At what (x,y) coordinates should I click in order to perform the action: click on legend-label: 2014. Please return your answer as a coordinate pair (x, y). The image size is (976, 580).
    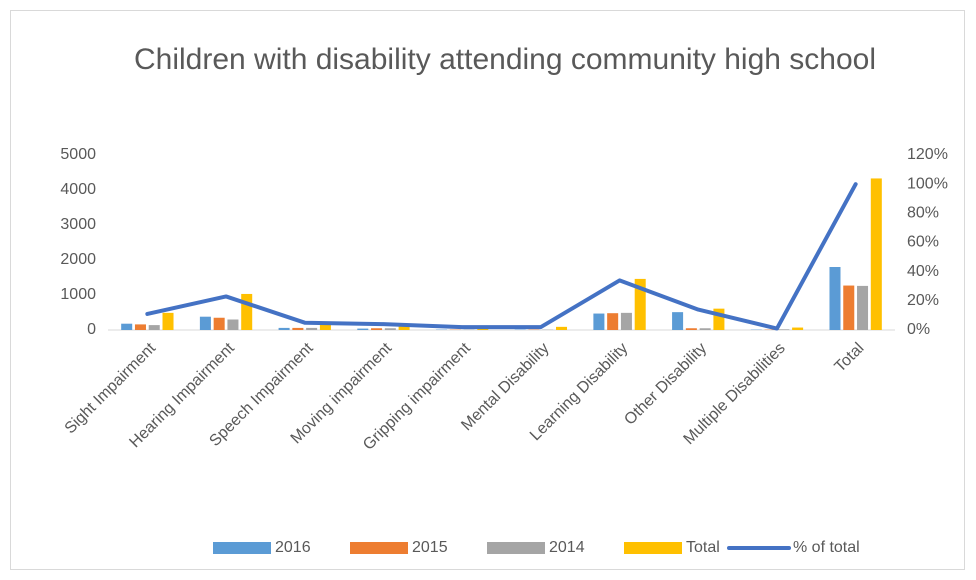
    Looking at the image, I should click on (567, 547).